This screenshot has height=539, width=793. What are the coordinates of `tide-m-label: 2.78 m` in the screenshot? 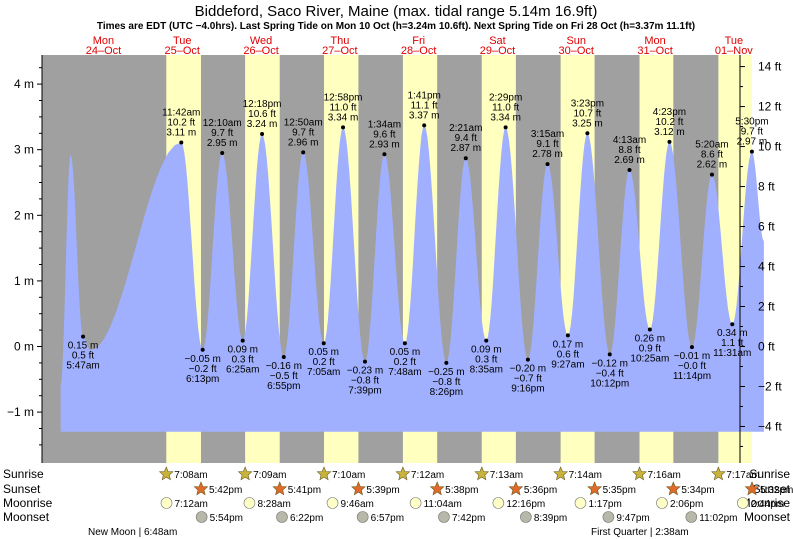 It's located at (547, 154).